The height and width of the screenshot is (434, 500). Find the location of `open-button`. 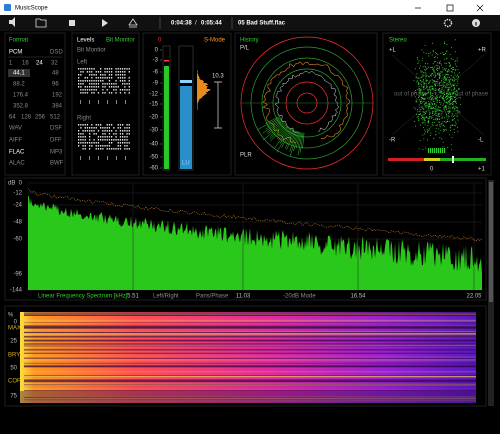

open-button is located at coordinates (41, 23).